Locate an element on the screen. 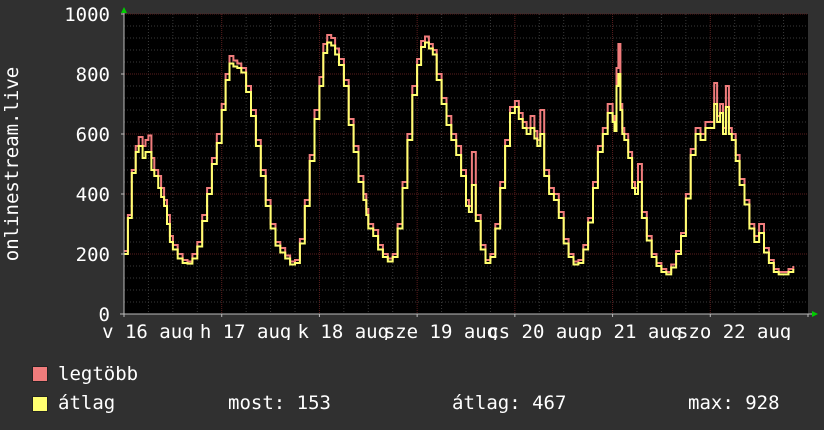 This screenshot has height=430, width=824. legend-swatch-avg is located at coordinates (40, 404).